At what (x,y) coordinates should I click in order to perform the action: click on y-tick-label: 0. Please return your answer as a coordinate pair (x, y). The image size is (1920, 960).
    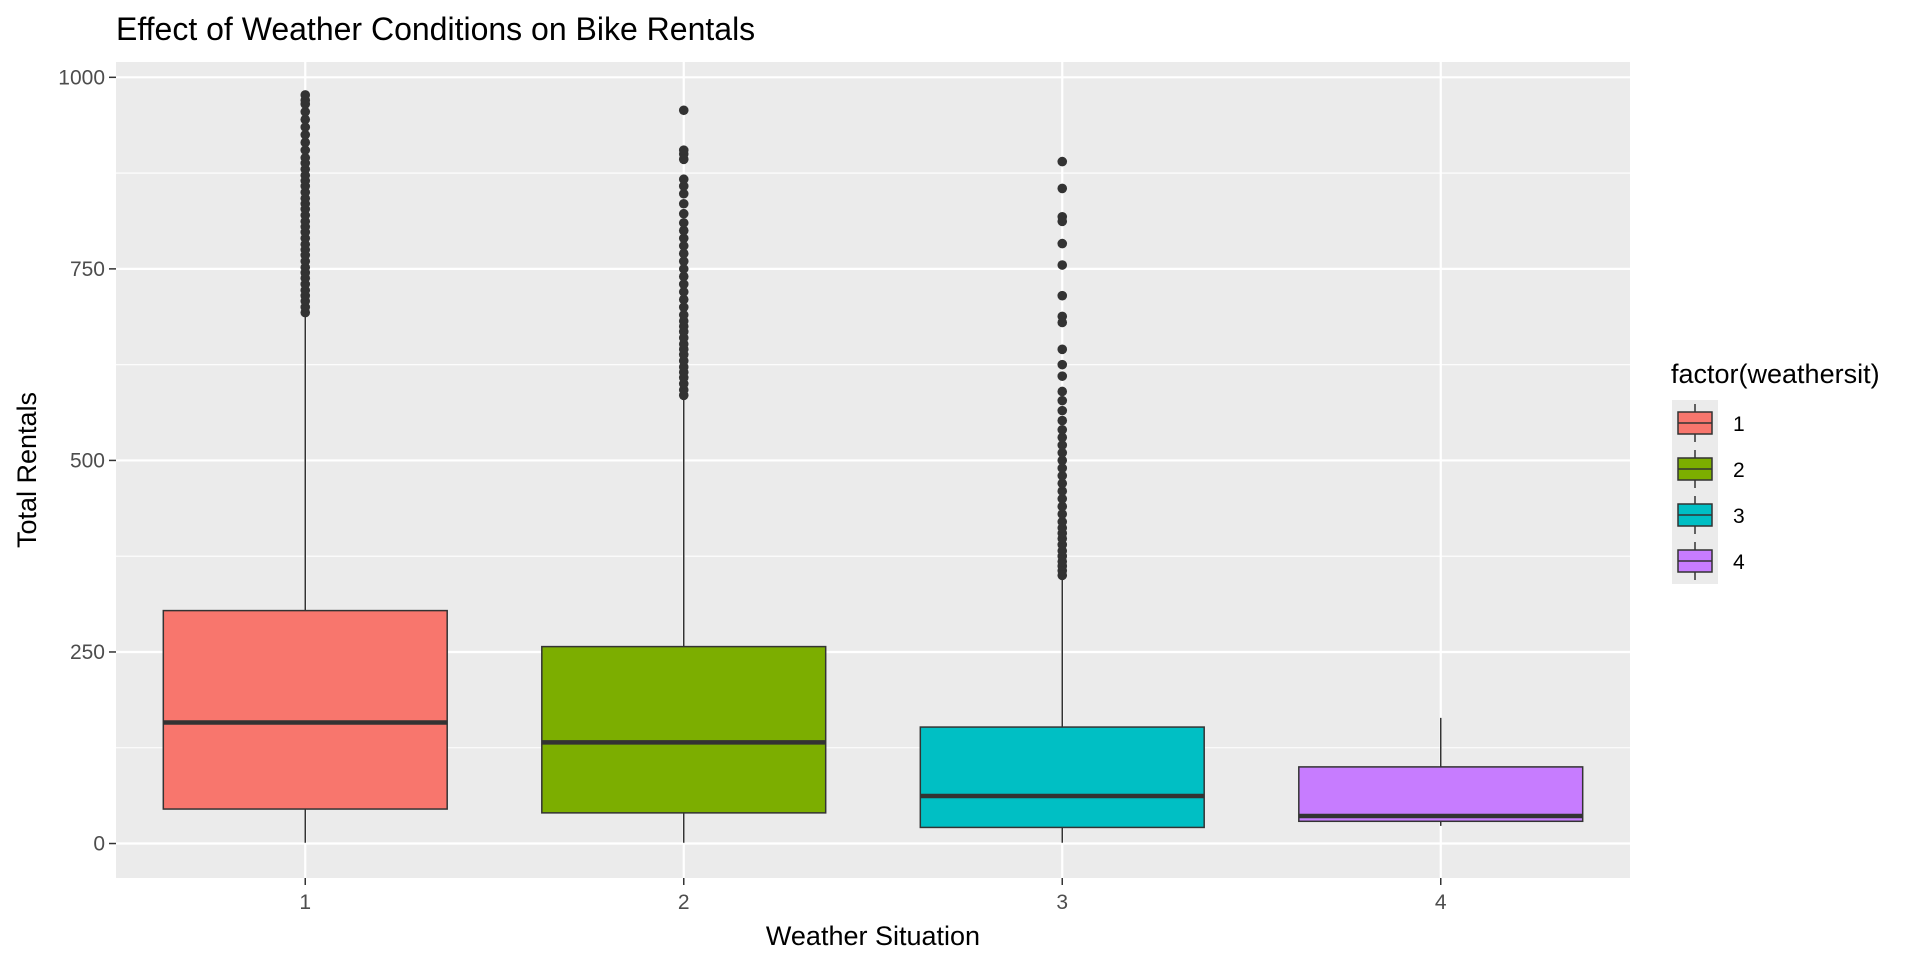
    Looking at the image, I should click on (99, 844).